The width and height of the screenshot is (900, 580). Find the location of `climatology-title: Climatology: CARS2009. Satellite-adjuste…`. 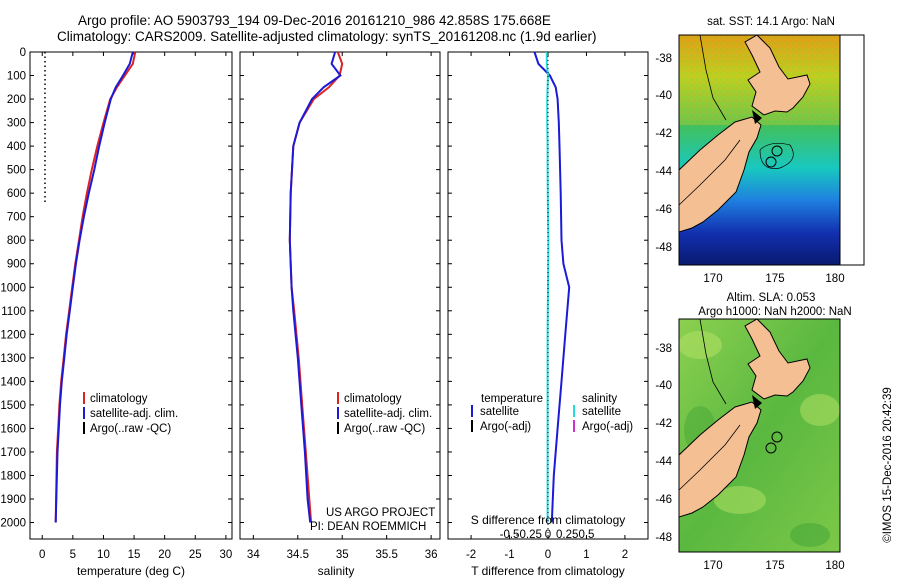

climatology-title: Climatology: CARS2009. Satellite-adjuste… is located at coordinates (327, 36).